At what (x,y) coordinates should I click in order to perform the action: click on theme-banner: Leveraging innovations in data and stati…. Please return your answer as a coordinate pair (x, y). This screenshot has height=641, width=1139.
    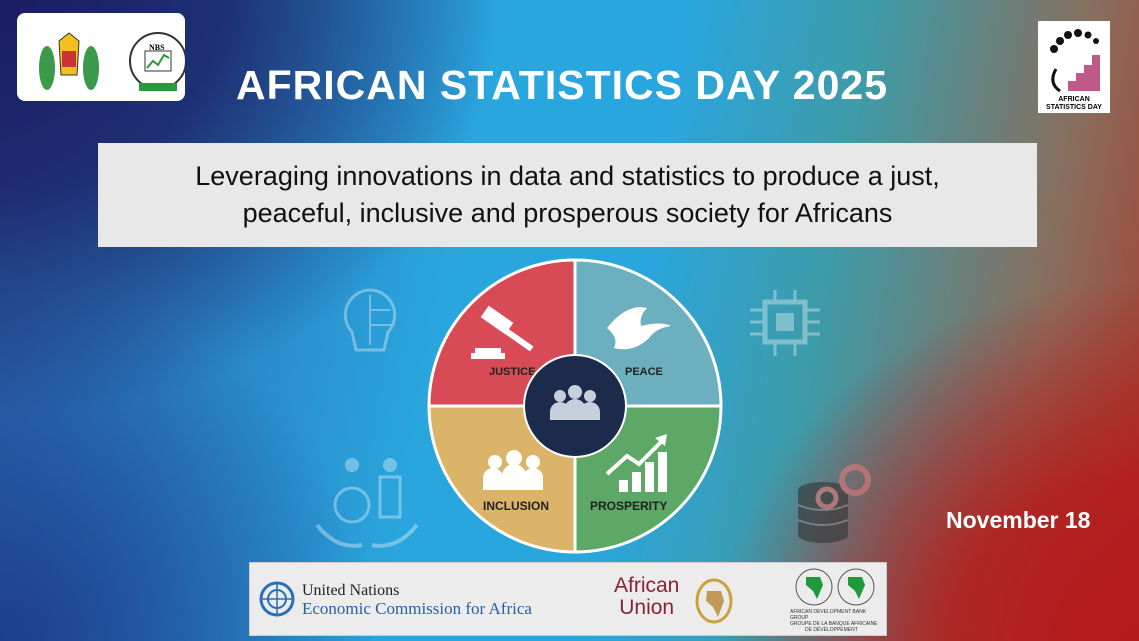
    Looking at the image, I should click on (567, 195).